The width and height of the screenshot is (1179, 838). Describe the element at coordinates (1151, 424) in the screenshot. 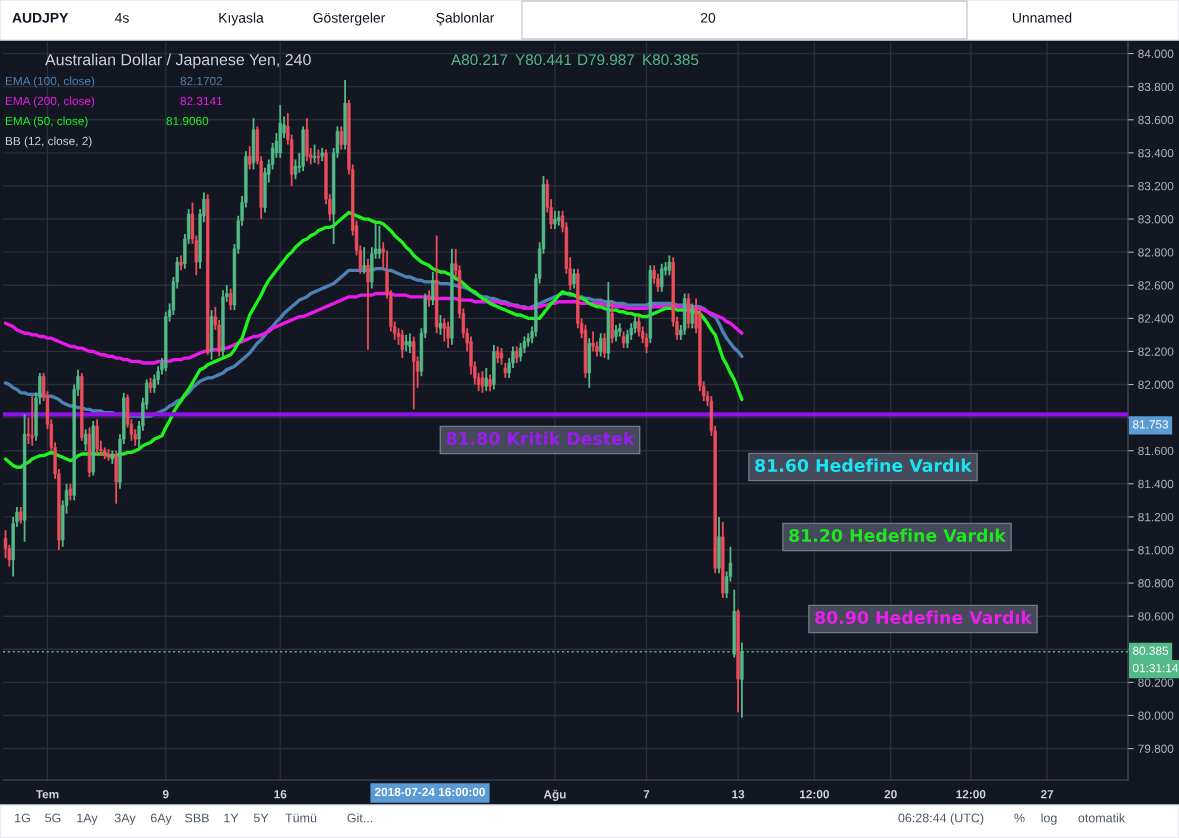

I see `annotation: 81.753` at that location.